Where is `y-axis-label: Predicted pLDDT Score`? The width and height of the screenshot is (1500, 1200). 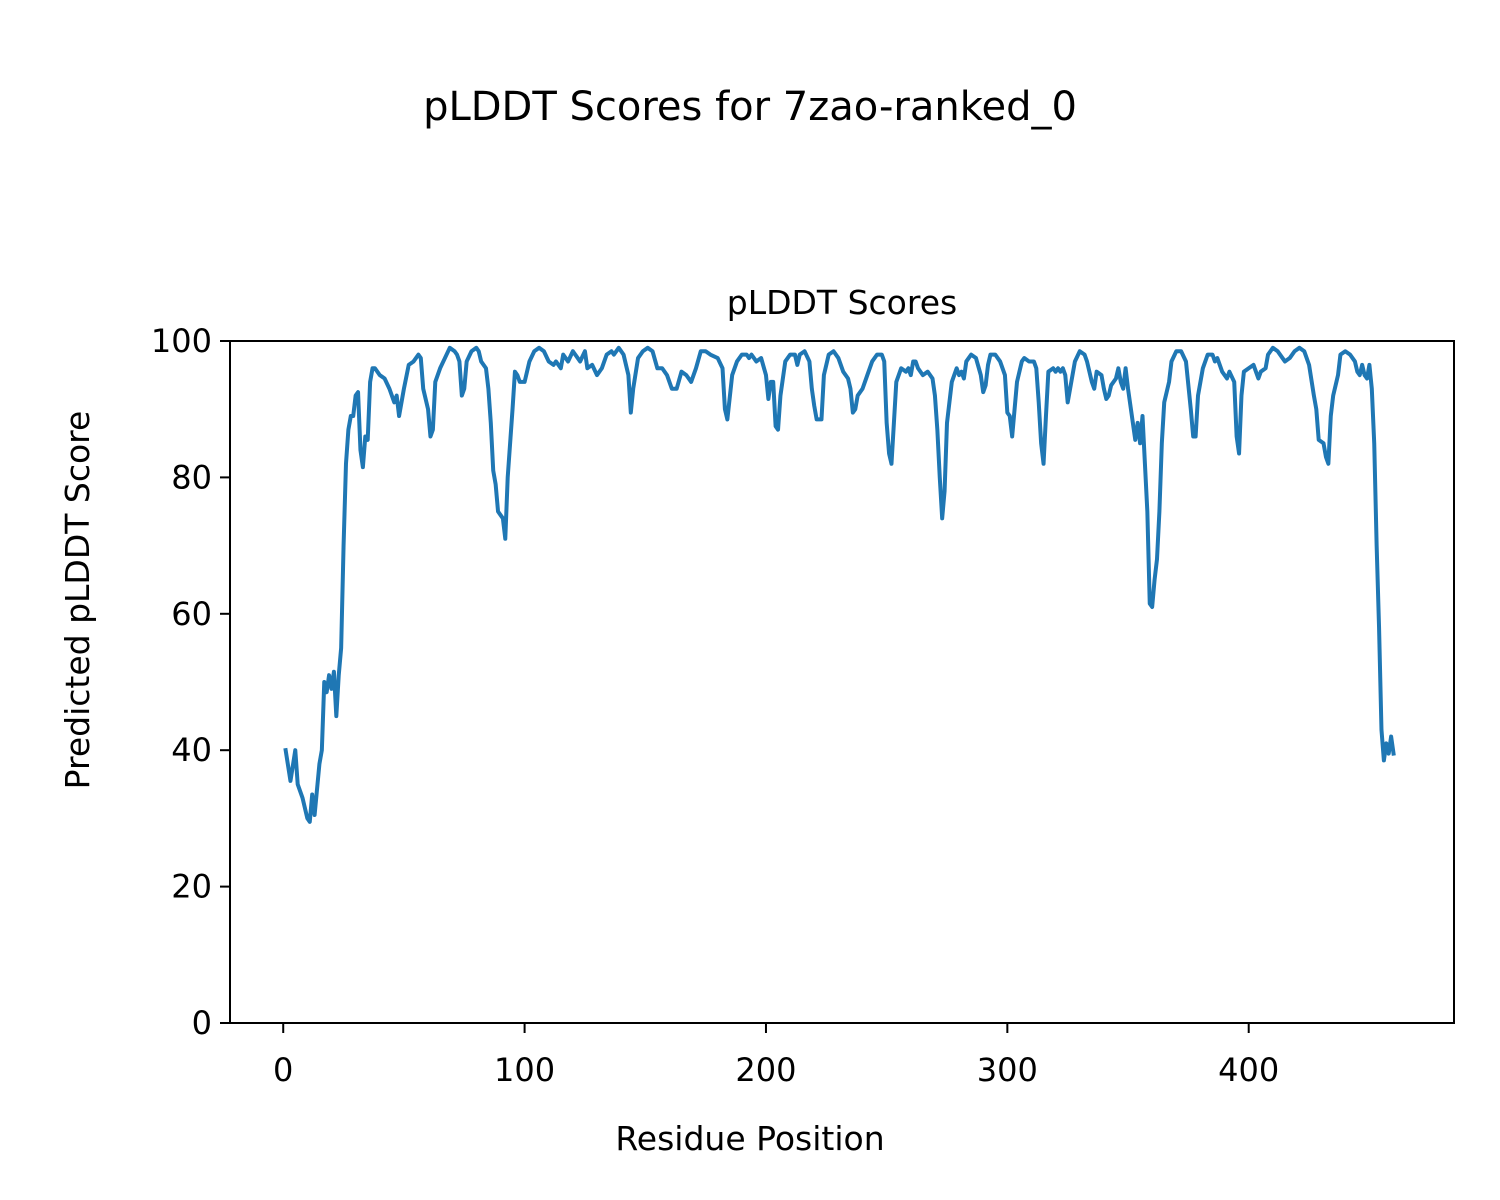 y-axis-label: Predicted pLDDT Score is located at coordinates (77, 600).